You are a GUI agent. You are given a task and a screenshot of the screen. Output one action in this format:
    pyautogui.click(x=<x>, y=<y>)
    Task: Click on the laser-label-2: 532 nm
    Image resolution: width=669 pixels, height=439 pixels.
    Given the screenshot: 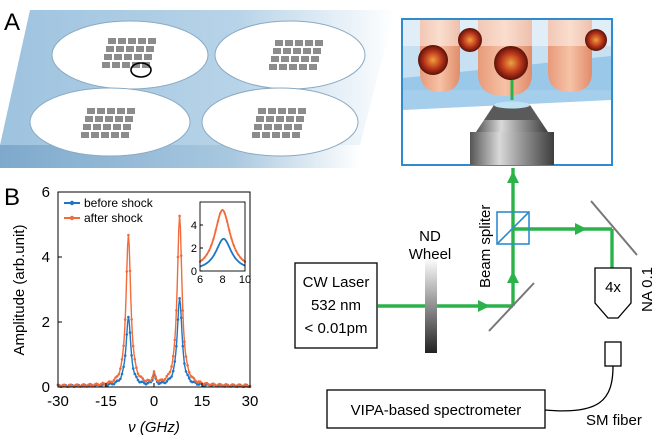 What is the action you would take?
    pyautogui.click(x=336, y=305)
    